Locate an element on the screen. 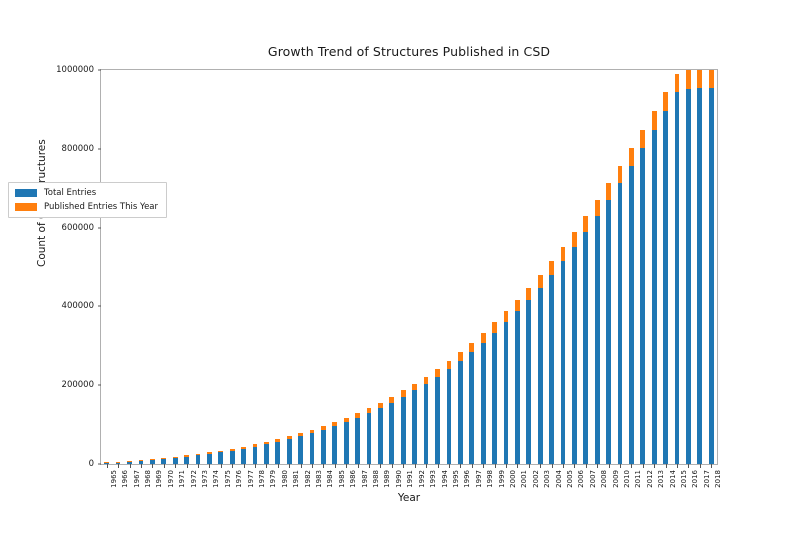 This screenshot has height=533, width=800. y-tick-label: 1000000 is located at coordinates (75, 70).